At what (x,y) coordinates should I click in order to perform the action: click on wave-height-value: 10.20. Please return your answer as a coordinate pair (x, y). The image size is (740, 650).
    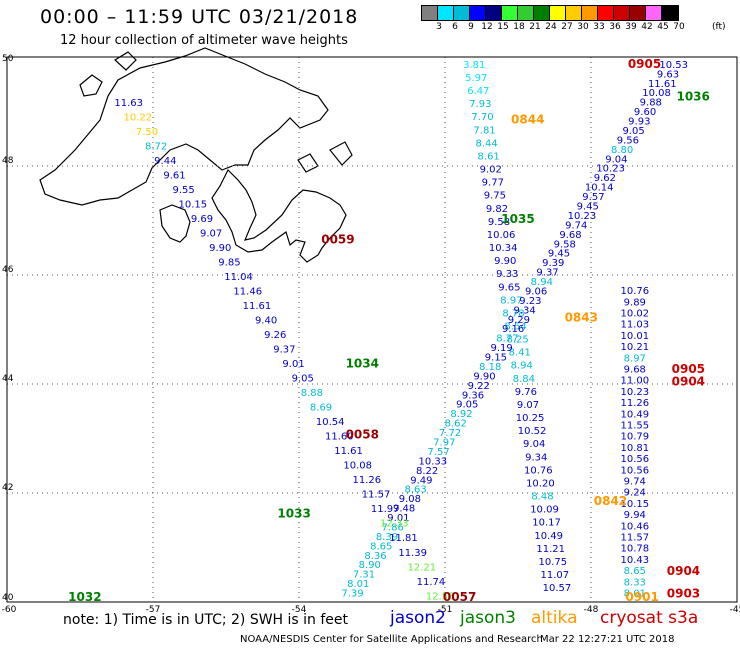
    Looking at the image, I should click on (540, 483).